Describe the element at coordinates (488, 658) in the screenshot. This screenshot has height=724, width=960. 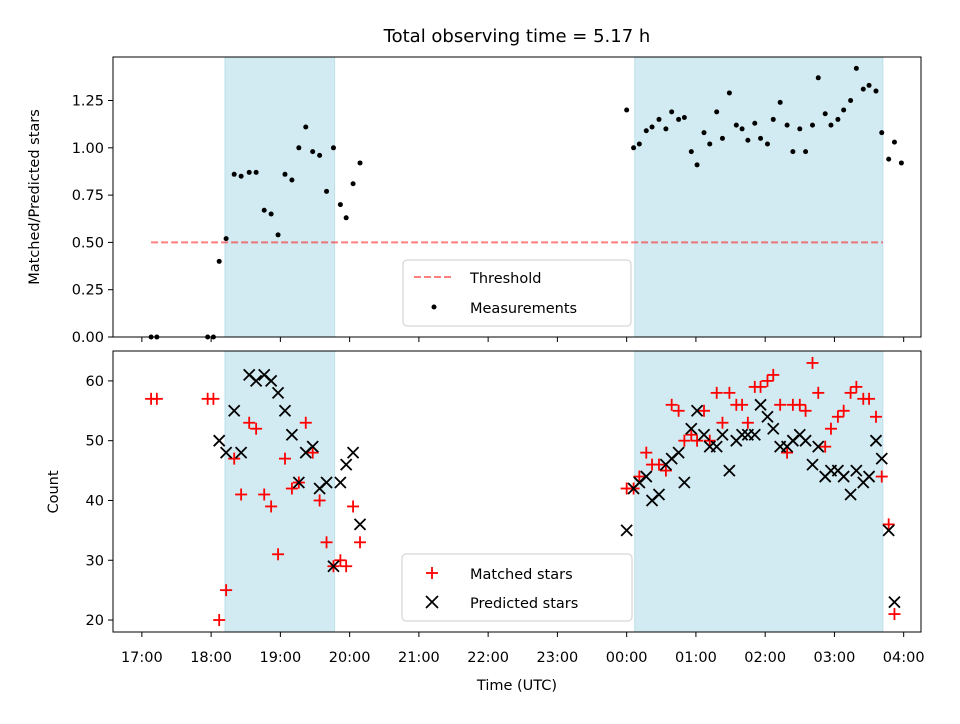
I see `x-tick-label: 22:00` at that location.